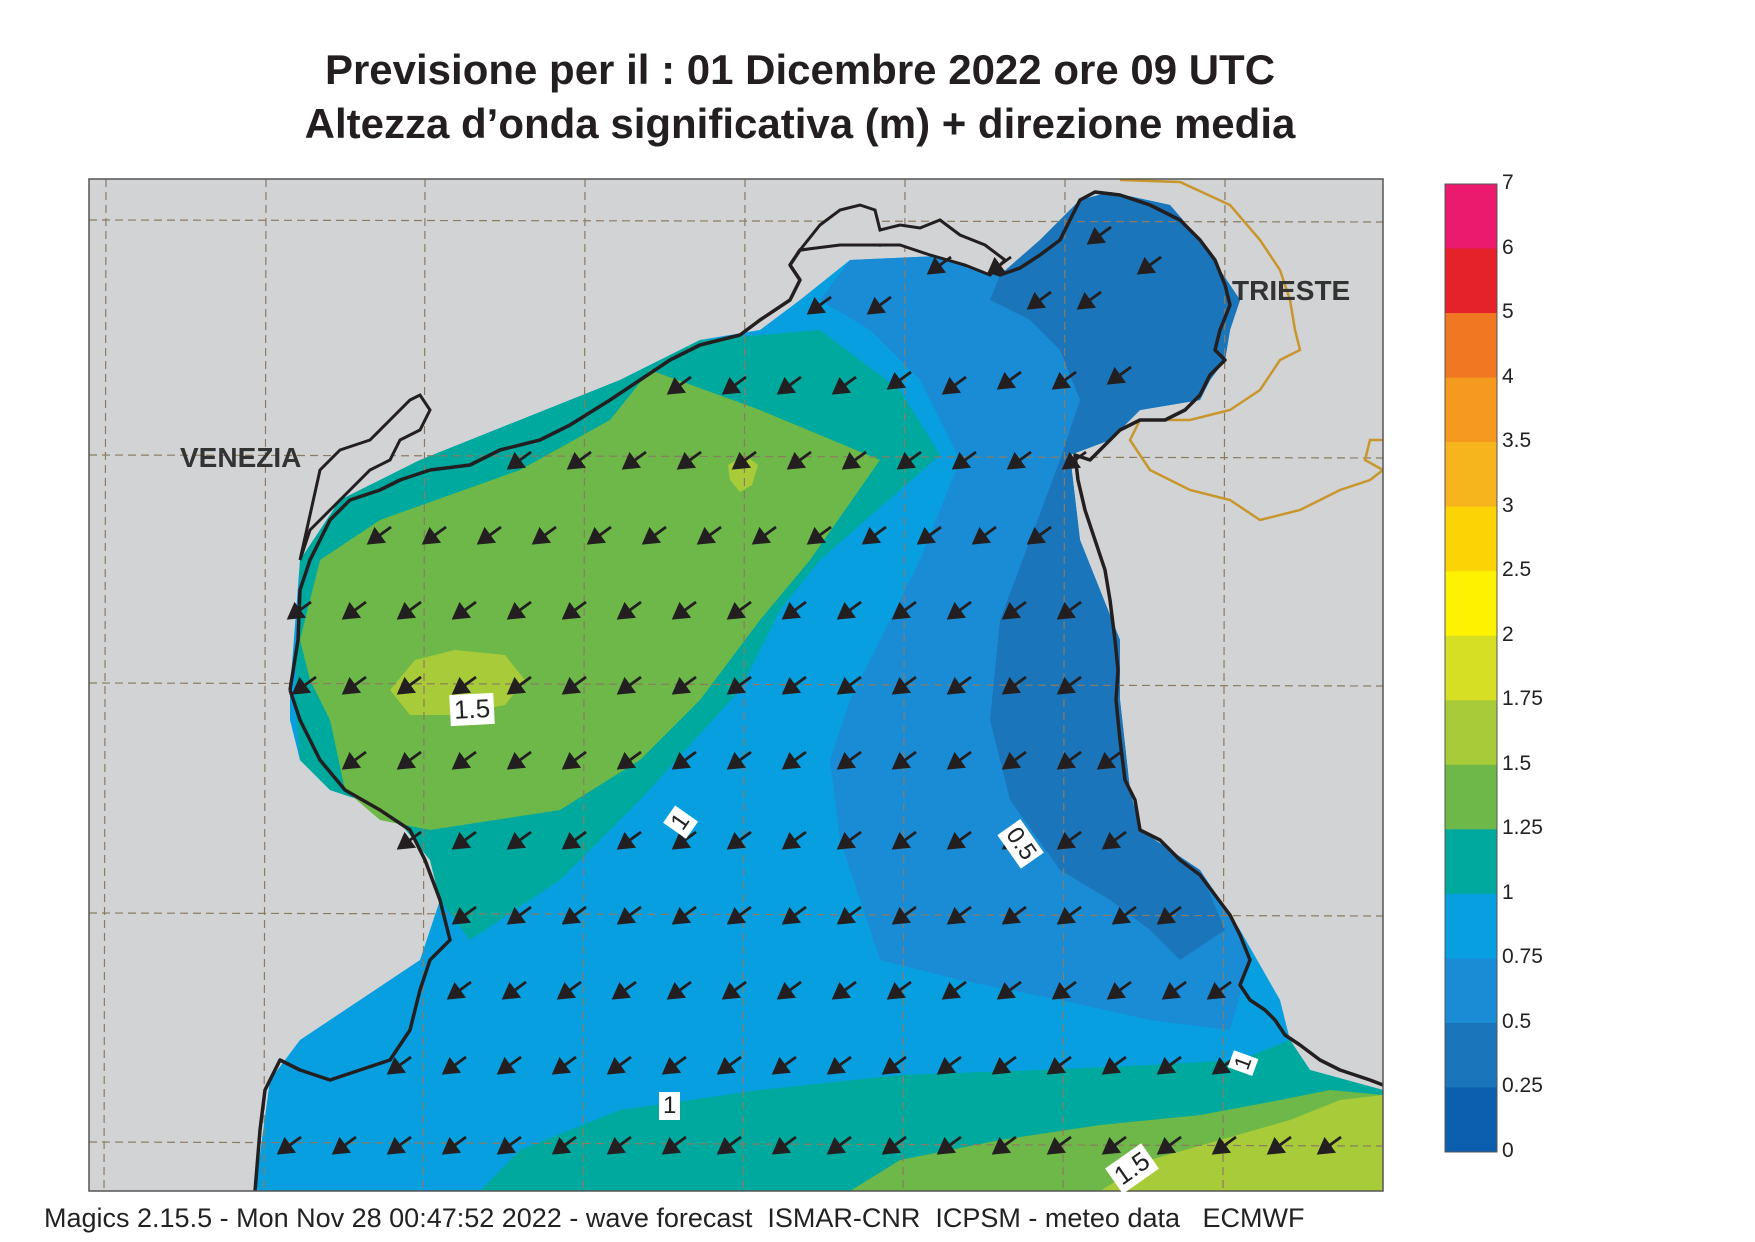  What do you see at coordinates (241, 457) in the screenshot?
I see `city-label-venezia: VENEZIA` at bounding box center [241, 457].